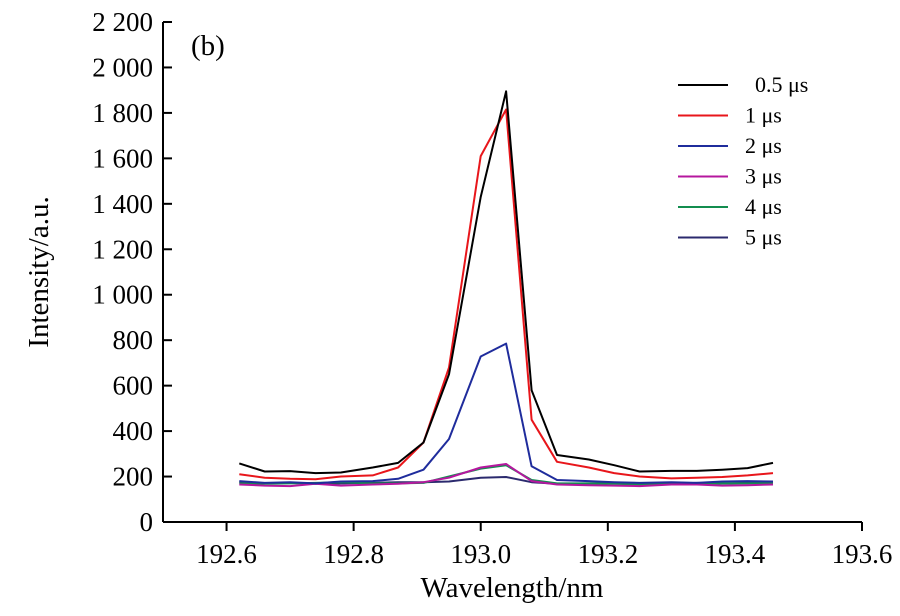  What do you see at coordinates (122, 295) in the screenshot?
I see `y-tick-label: 1 000` at bounding box center [122, 295].